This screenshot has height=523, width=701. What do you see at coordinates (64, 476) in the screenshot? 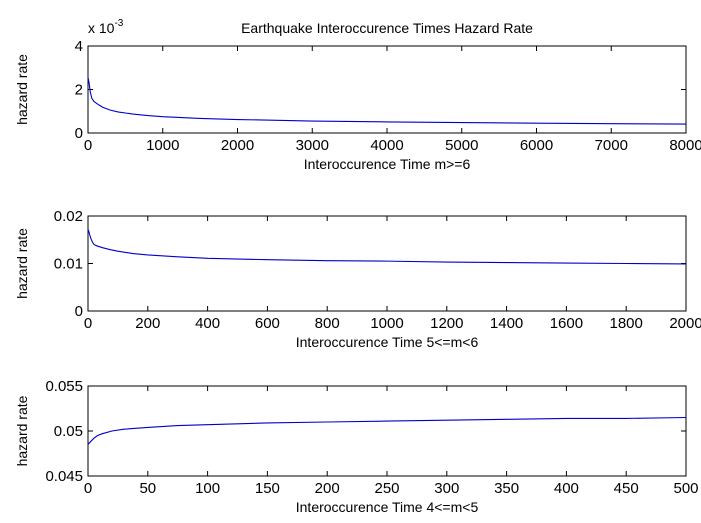
I see `y-tick-label: 0.045` at bounding box center [64, 476].